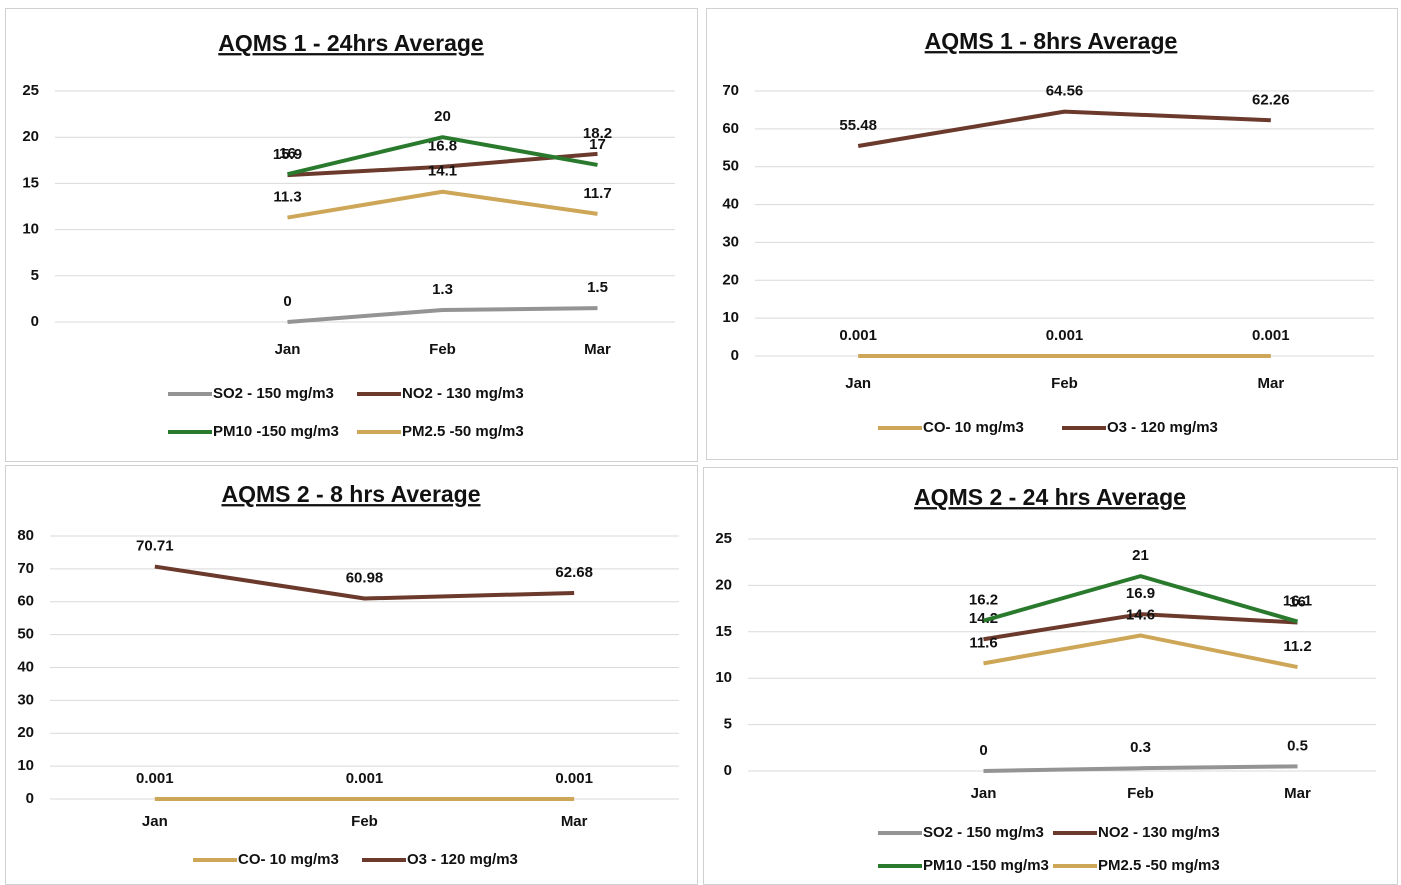  I want to click on data-label: 15.9, so click(287, 154).